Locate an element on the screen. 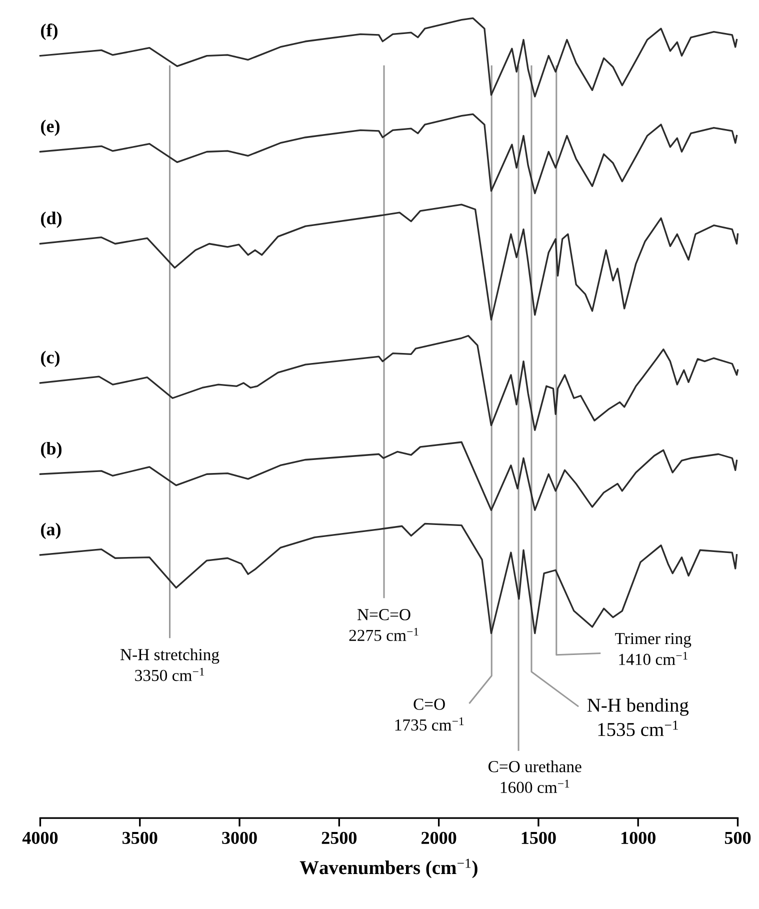 This screenshot has width=759, height=909. x-tick-label: 1500 is located at coordinates (539, 838).